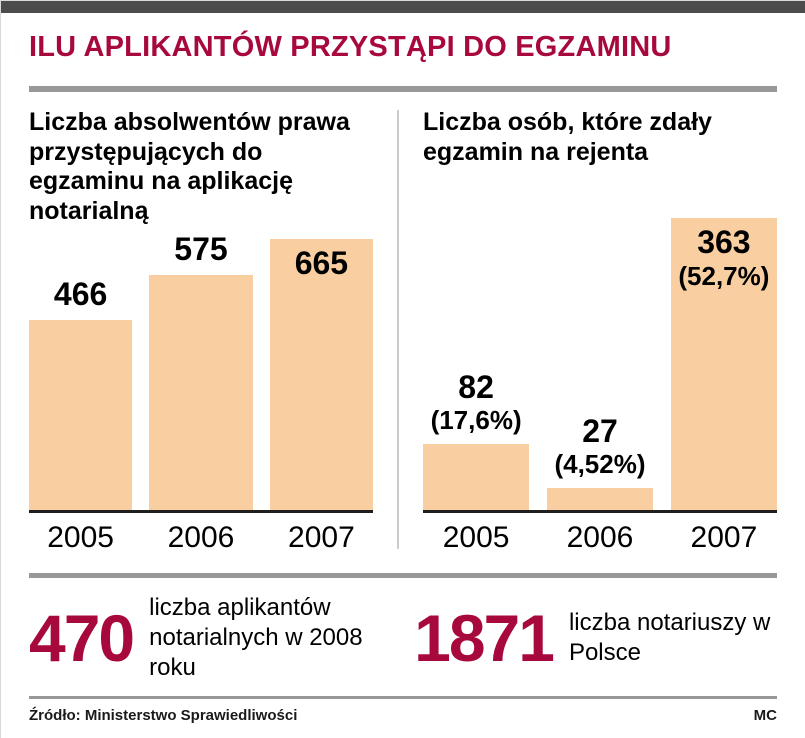 Image resolution: width=805 pixels, height=738 pixels. What do you see at coordinates (403, 7) in the screenshot?
I see `top-bar` at bounding box center [403, 7].